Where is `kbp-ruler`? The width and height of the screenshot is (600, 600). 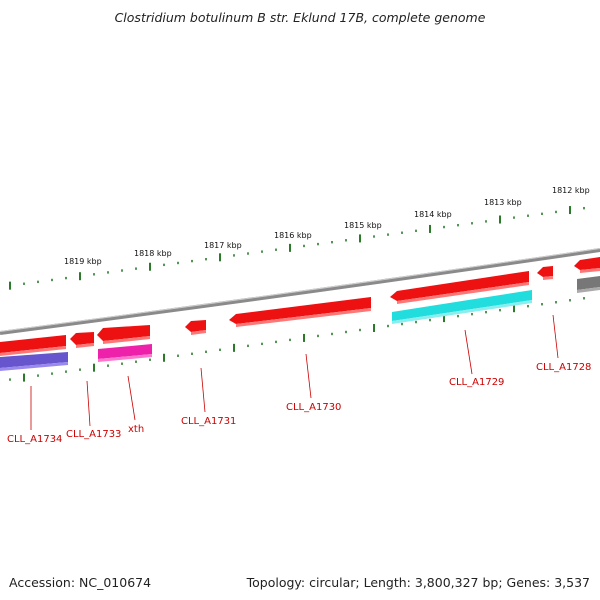 kbp-ruler is located at coordinates (297, 248).